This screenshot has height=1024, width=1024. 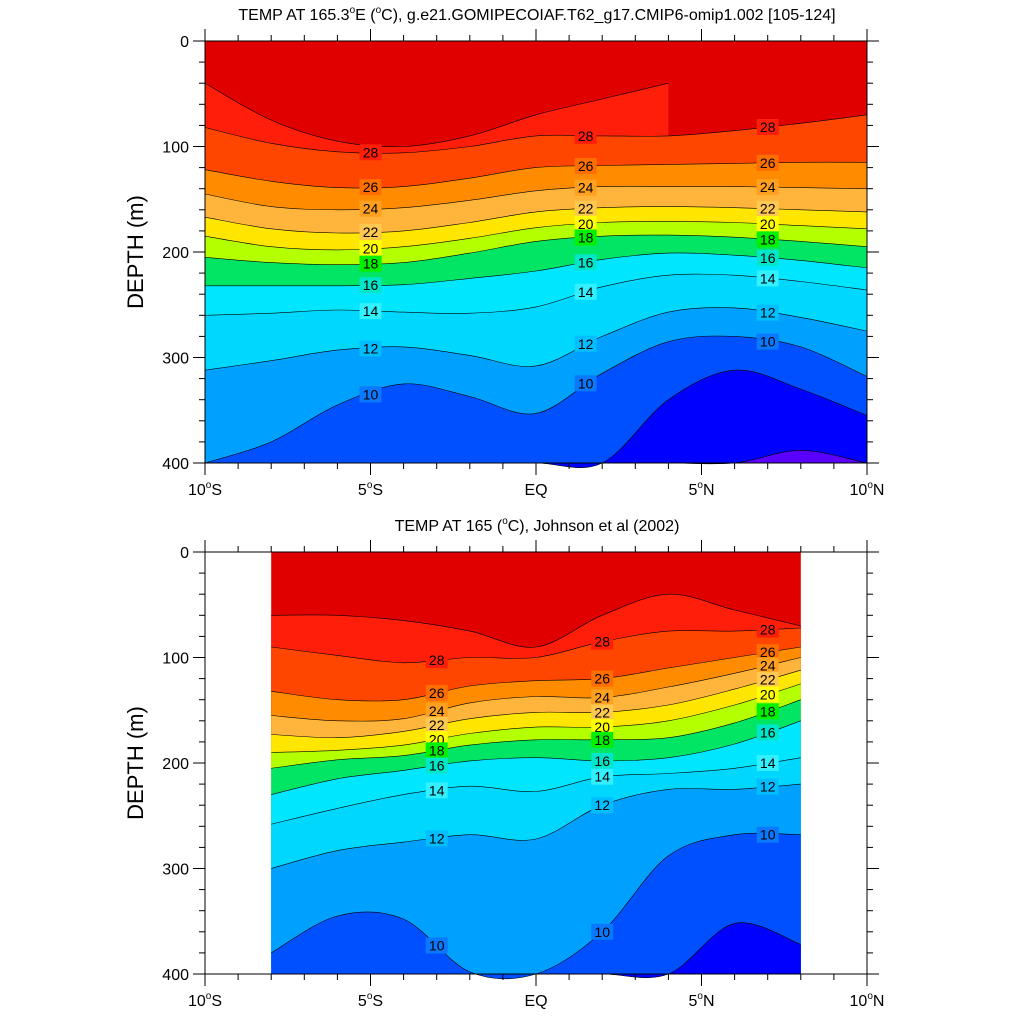 I want to click on x-tick-label: EQ, so click(x=535, y=1001).